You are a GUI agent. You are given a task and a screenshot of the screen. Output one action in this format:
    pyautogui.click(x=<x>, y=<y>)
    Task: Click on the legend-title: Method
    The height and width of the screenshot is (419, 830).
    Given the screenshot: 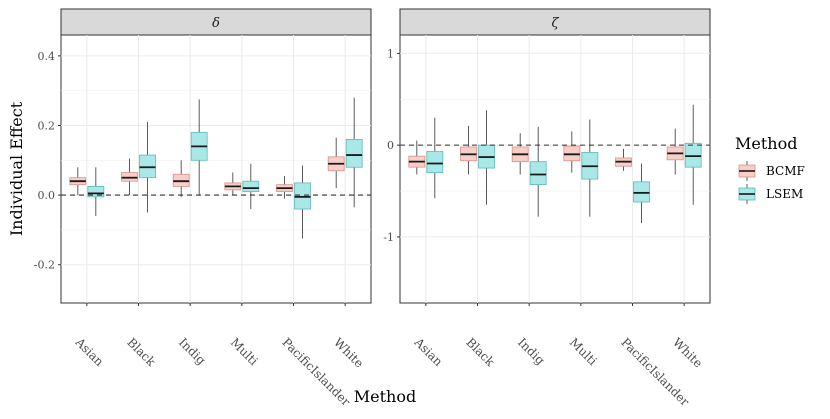 What is the action you would take?
    pyautogui.click(x=766, y=143)
    